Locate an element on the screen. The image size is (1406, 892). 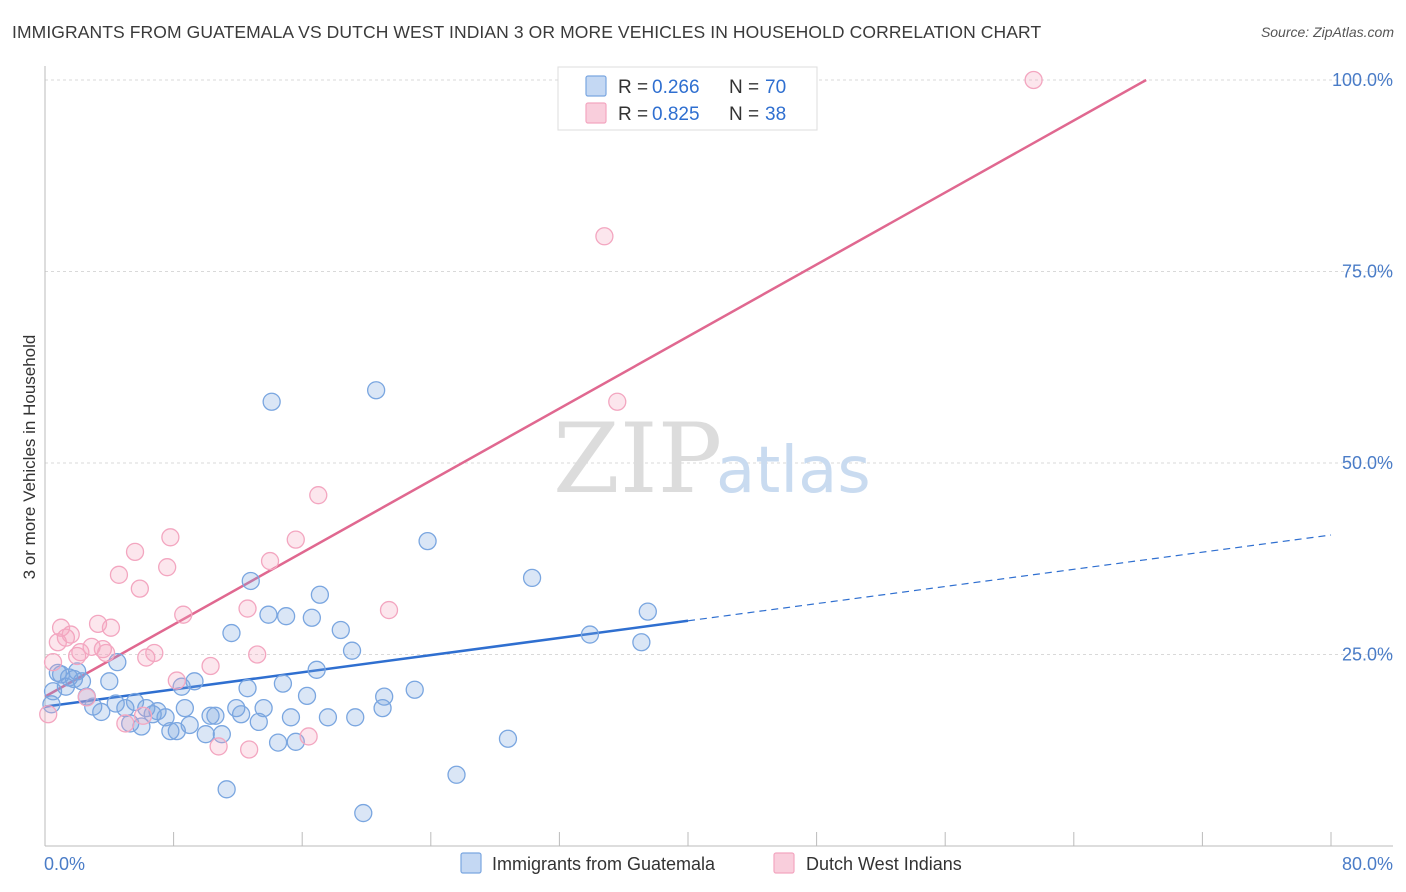
legend-swatch-guatemala is located at coordinates (596, 86).